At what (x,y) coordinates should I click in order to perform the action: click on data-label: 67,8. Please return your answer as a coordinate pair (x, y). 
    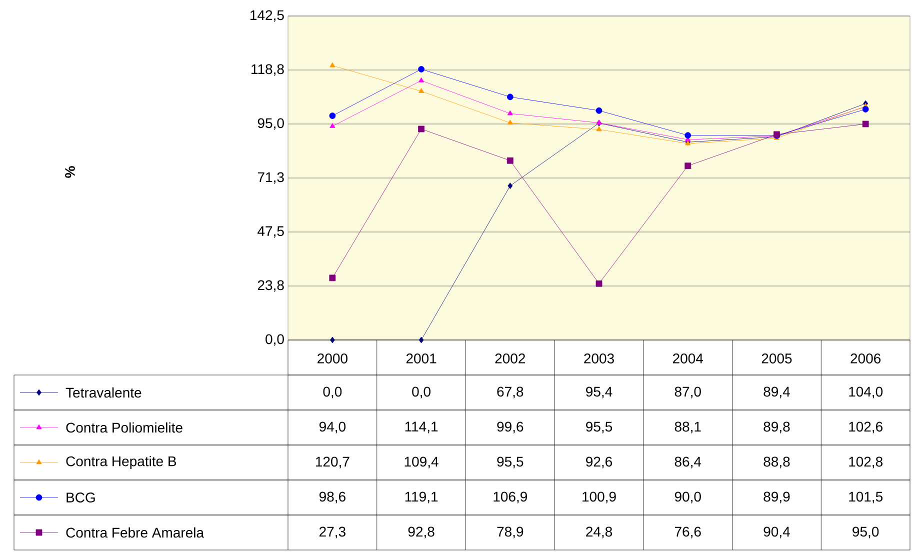
    Looking at the image, I should click on (510, 392).